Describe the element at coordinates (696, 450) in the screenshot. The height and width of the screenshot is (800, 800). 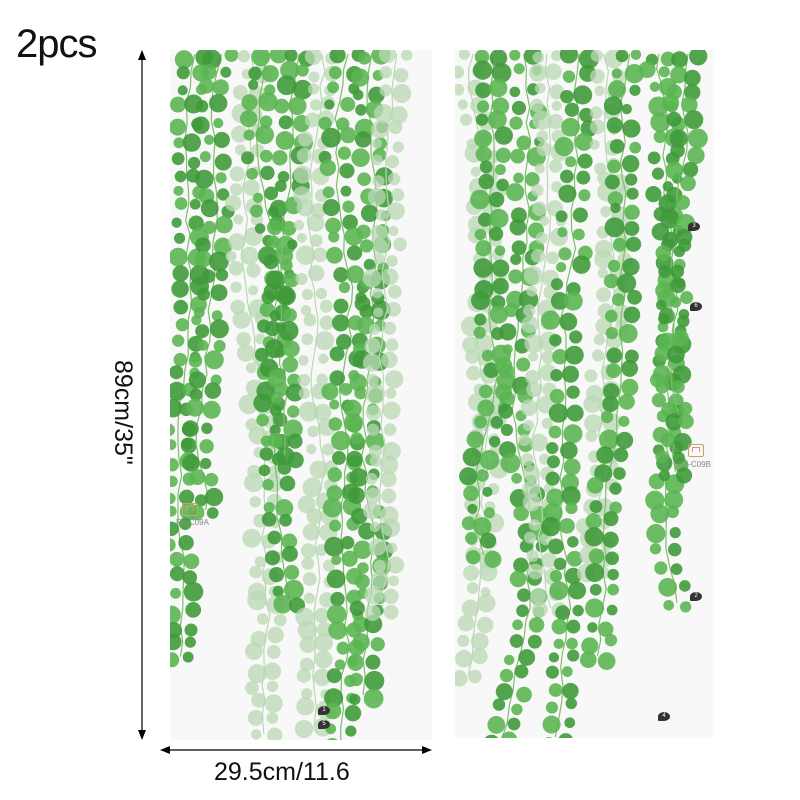
I see `brand-logo-icon` at that location.